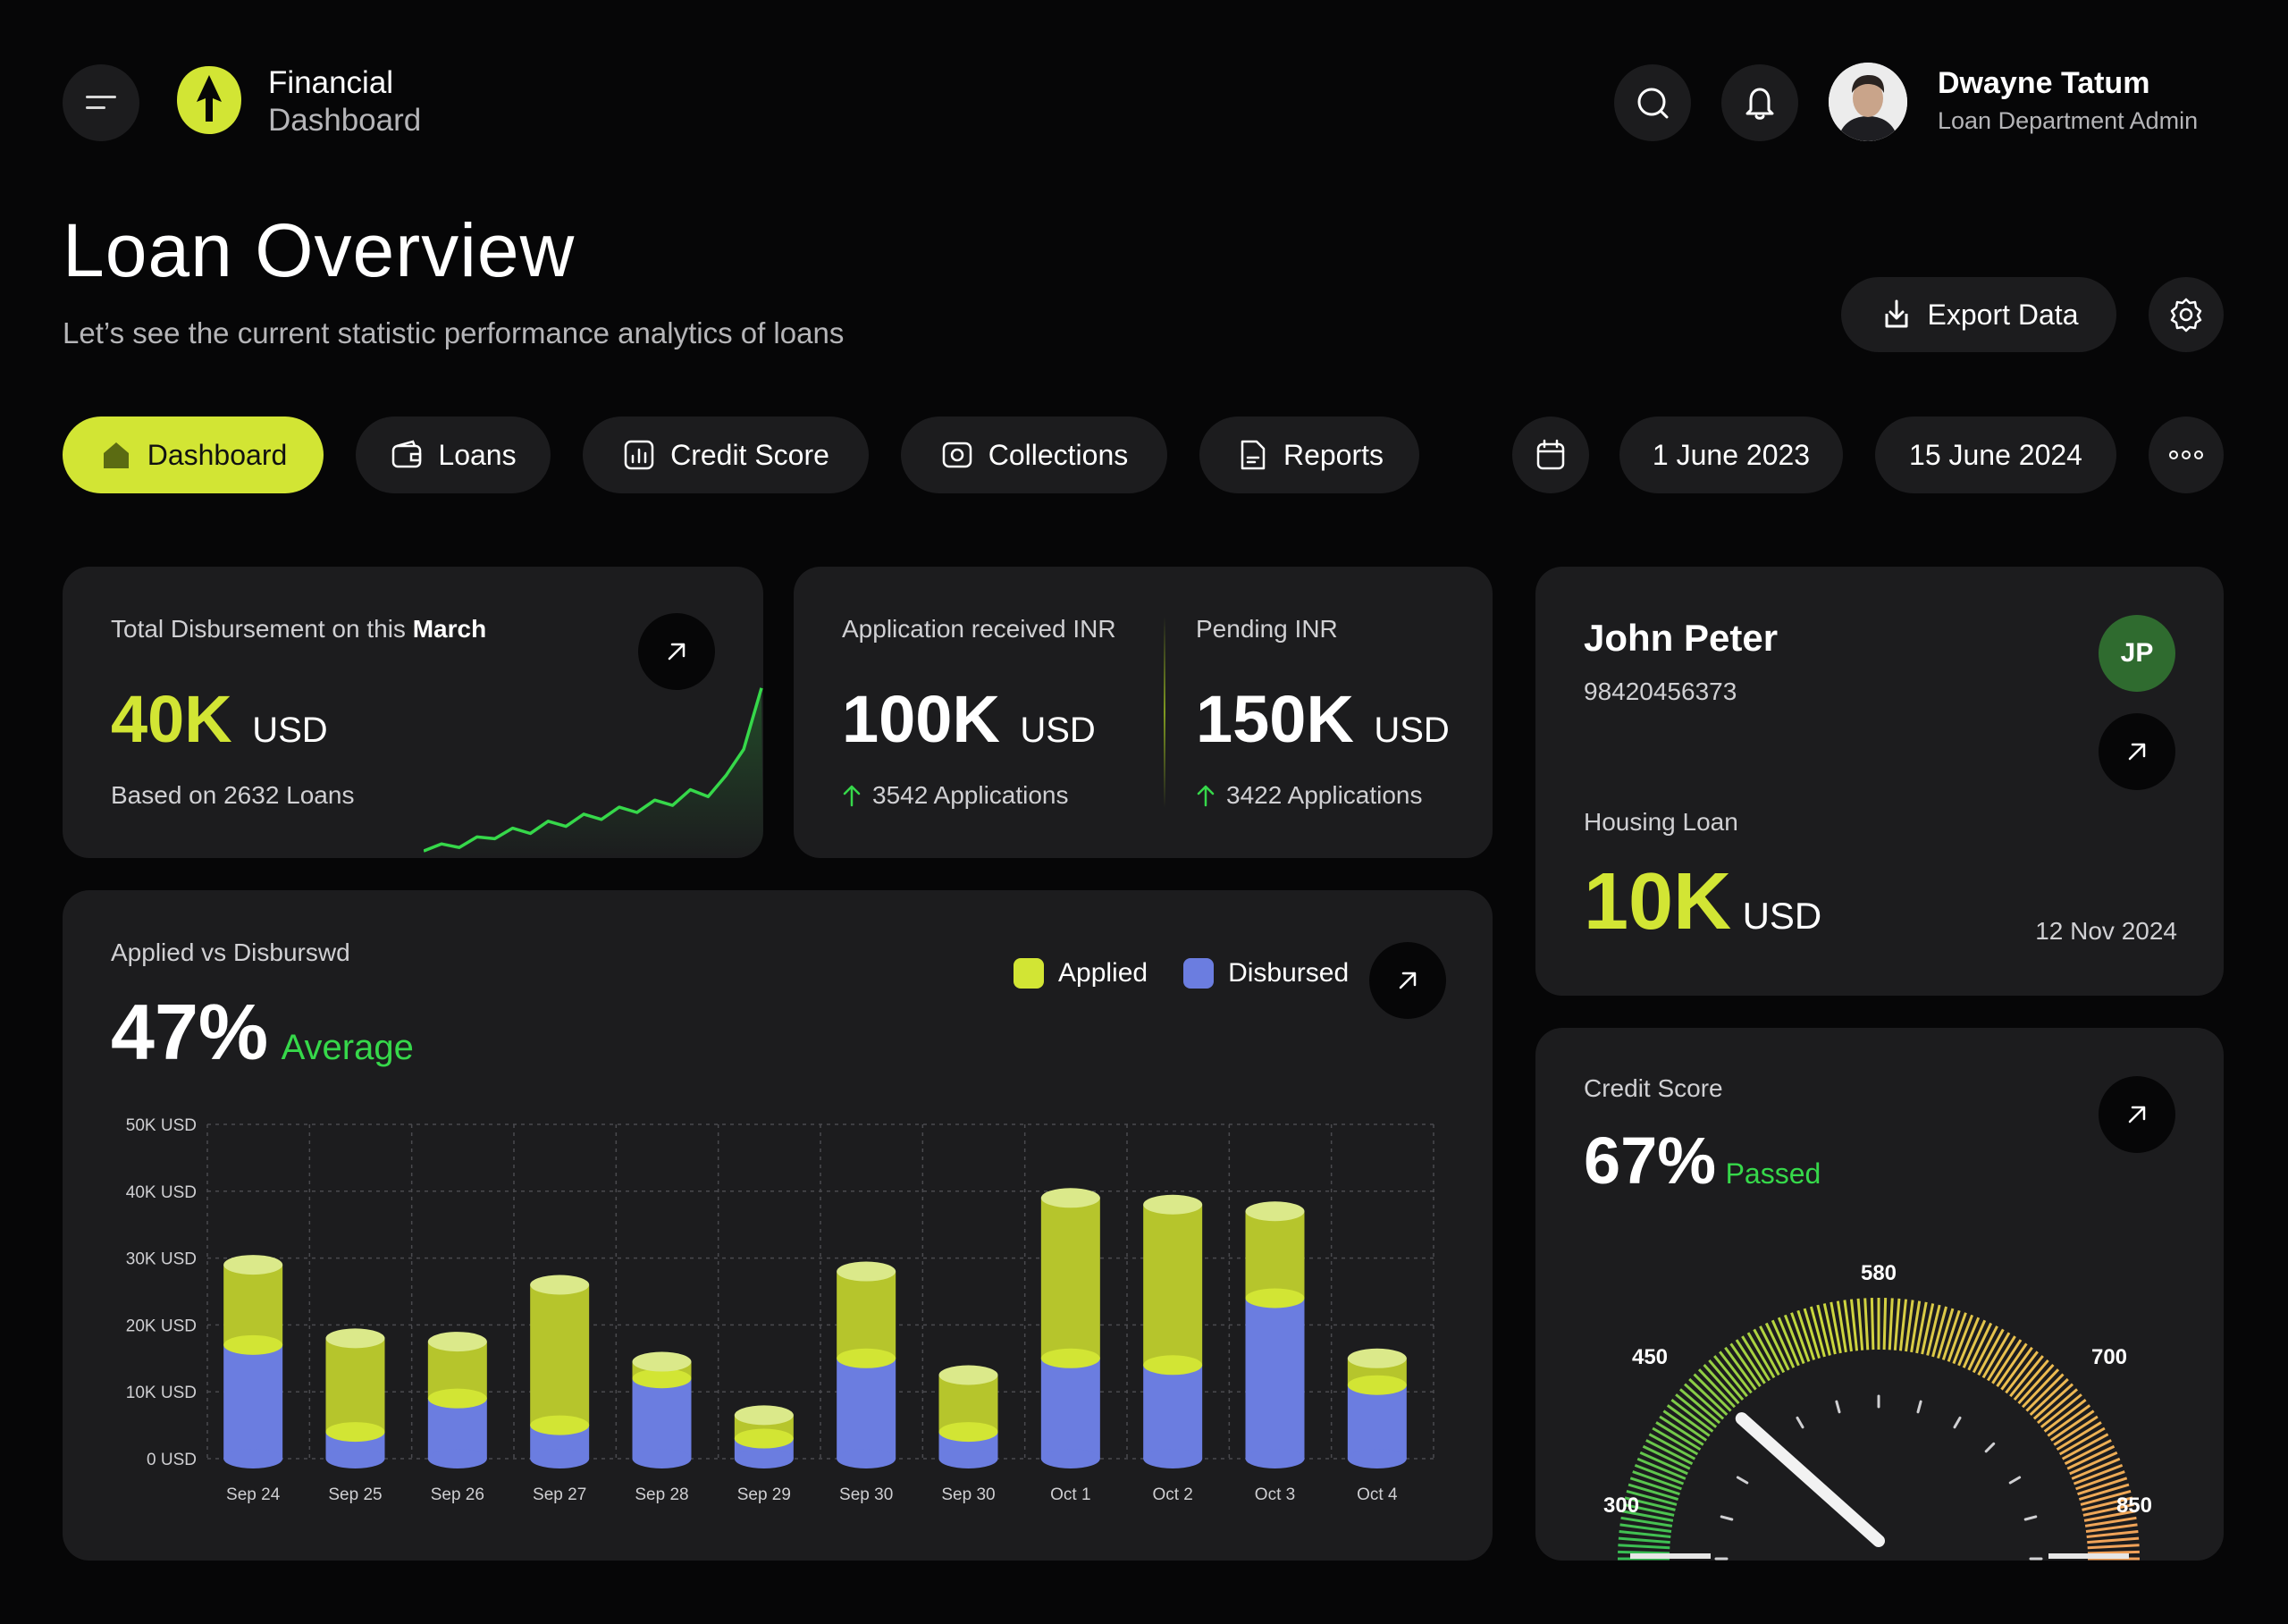  Describe the element at coordinates (1868, 102) in the screenshot. I see `user-avatar` at that location.